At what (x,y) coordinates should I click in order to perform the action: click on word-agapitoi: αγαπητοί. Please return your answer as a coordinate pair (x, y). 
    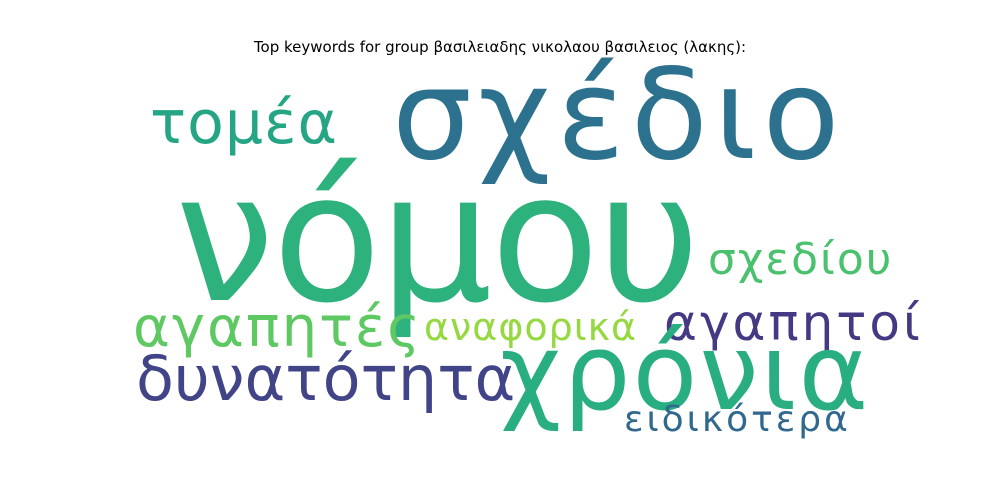
    Looking at the image, I should click on (793, 323).